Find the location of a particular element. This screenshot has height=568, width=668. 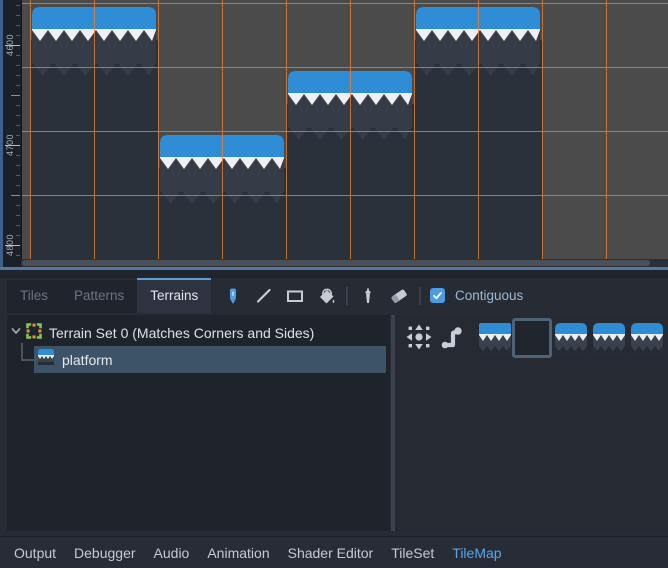

rect-tool-button is located at coordinates (295, 296).